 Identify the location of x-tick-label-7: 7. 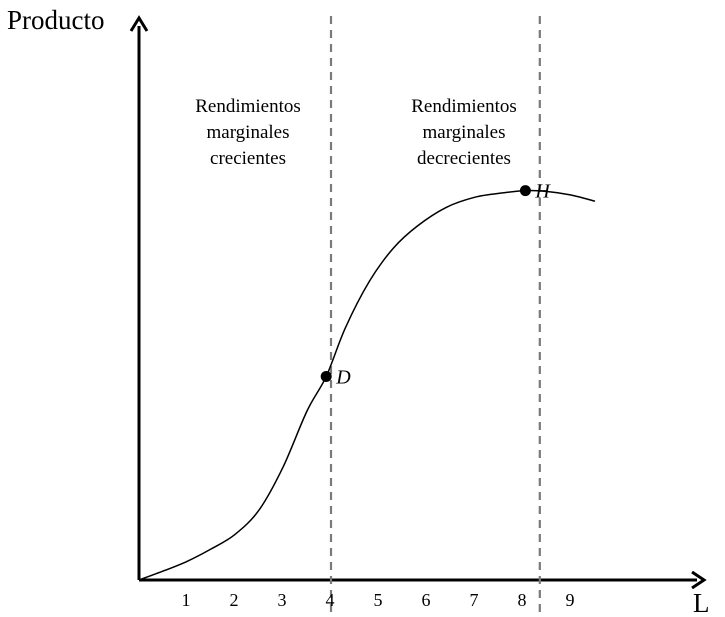
(474, 600).